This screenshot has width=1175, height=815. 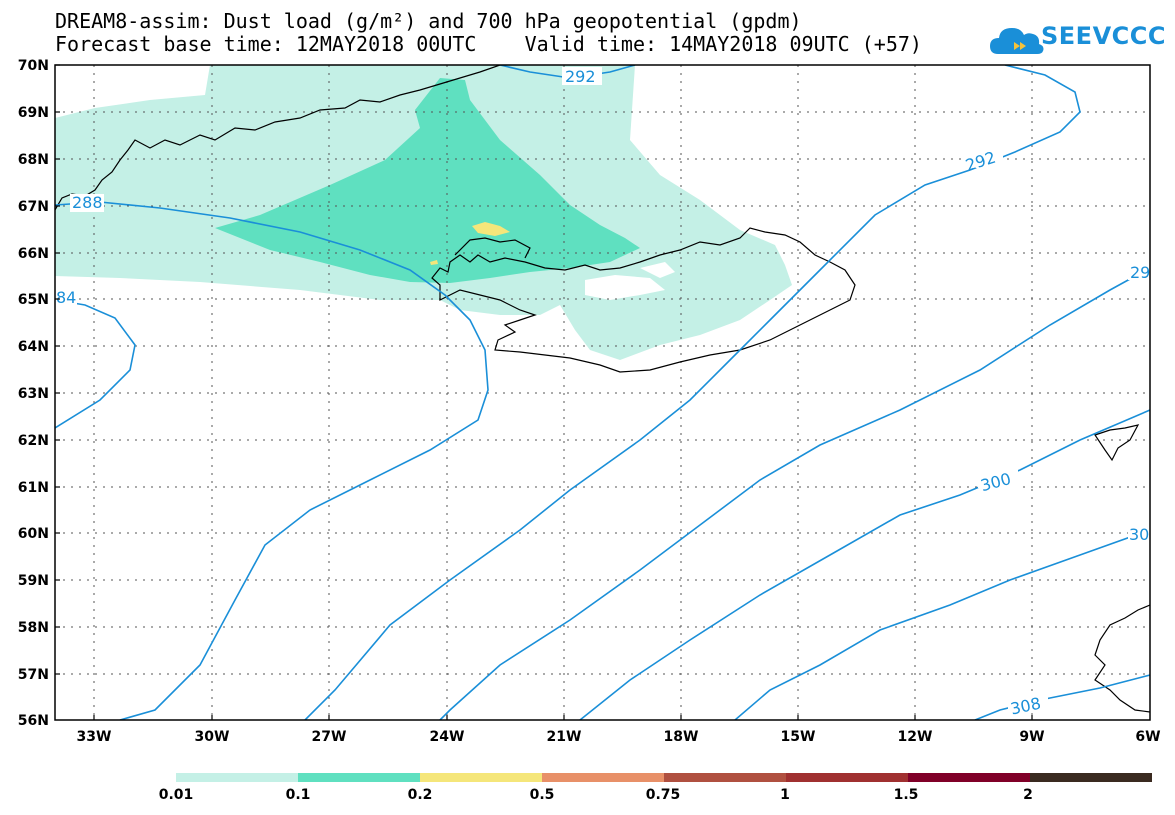 What do you see at coordinates (33, 66) in the screenshot?
I see `lat-label: 70N` at bounding box center [33, 66].